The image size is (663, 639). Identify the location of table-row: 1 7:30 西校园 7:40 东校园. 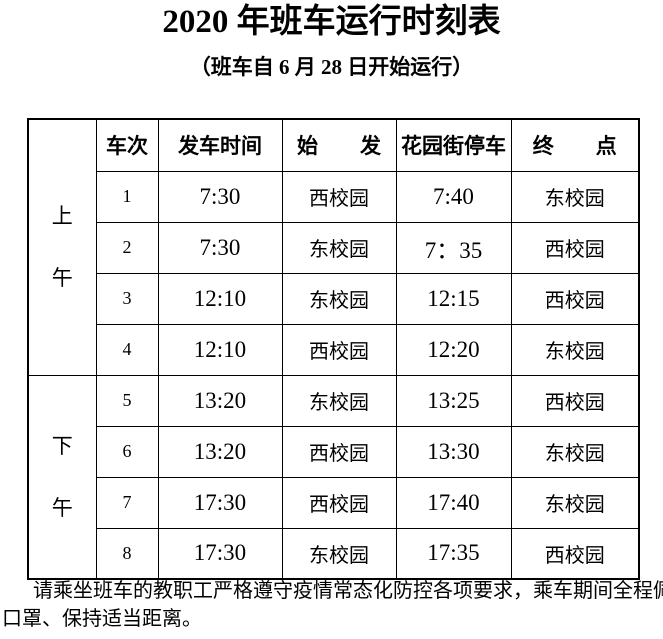
(334, 196).